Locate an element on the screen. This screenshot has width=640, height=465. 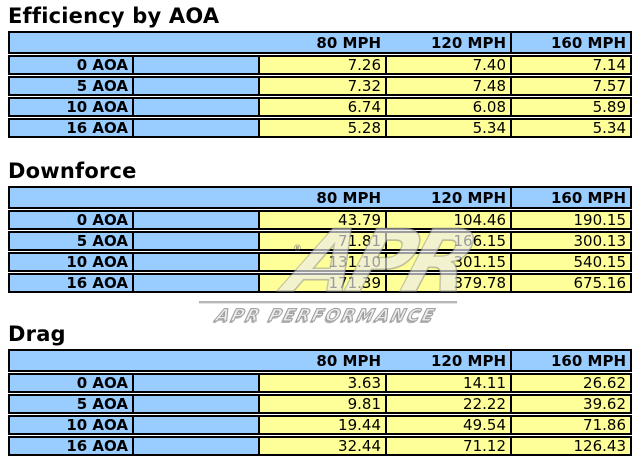
value-cell-120mph: 22.22 is located at coordinates (447, 404).